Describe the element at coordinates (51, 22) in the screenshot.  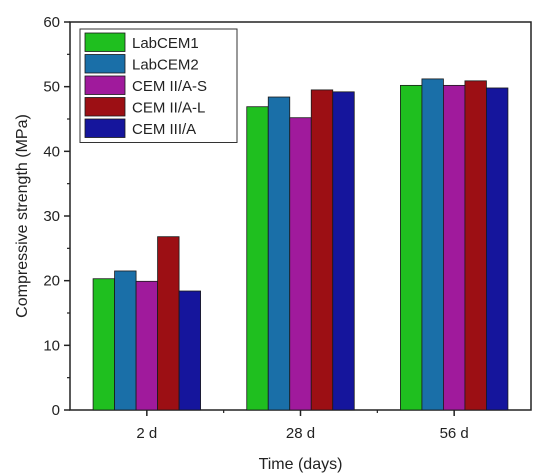
I see `y-tick-label: 60` at that location.